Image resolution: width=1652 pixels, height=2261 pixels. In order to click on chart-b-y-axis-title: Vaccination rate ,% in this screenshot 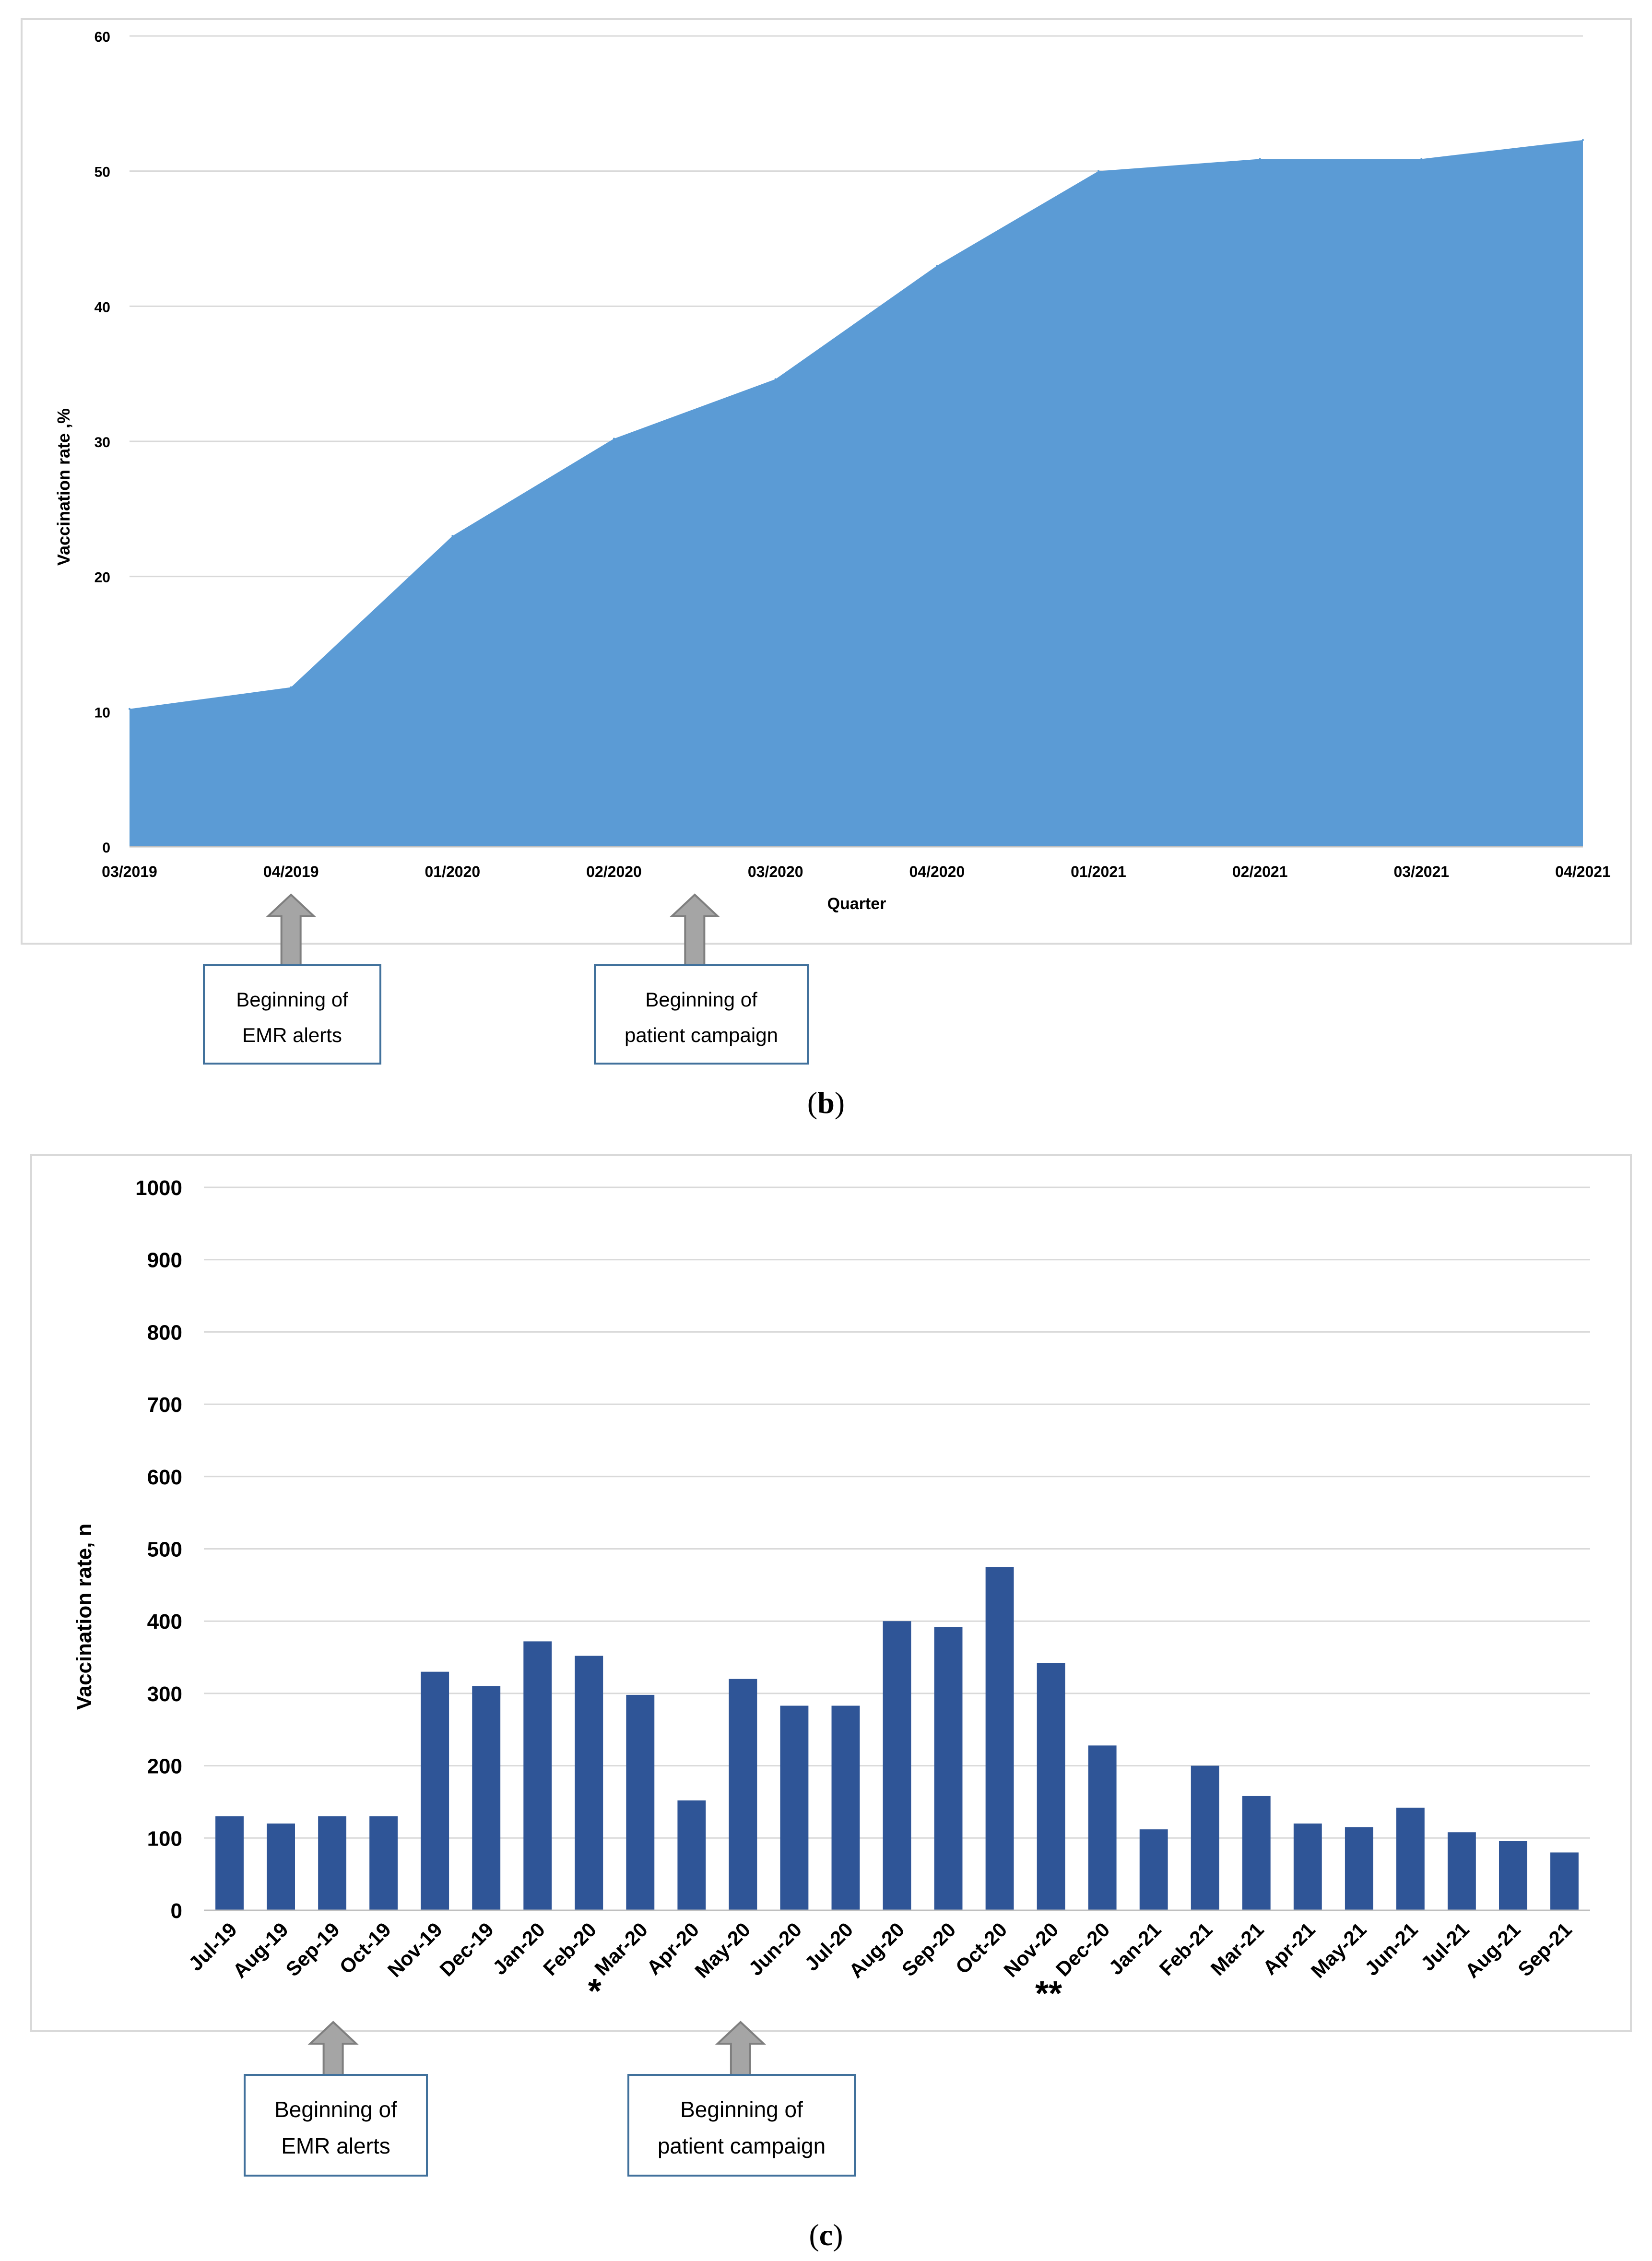, I will do `click(64, 487)`.